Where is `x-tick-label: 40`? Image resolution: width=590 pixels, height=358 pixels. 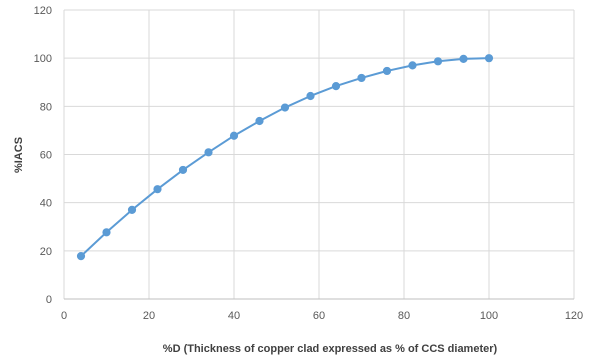 x-tick-label: 40 is located at coordinates (234, 316).